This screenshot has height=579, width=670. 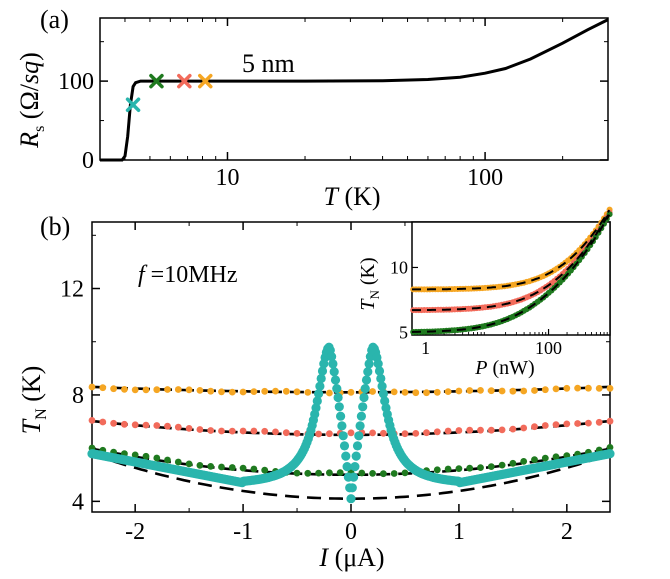 What do you see at coordinates (31, 100) in the screenshot?
I see `svg-text: Rs (Ω/sq)` at bounding box center [31, 100].